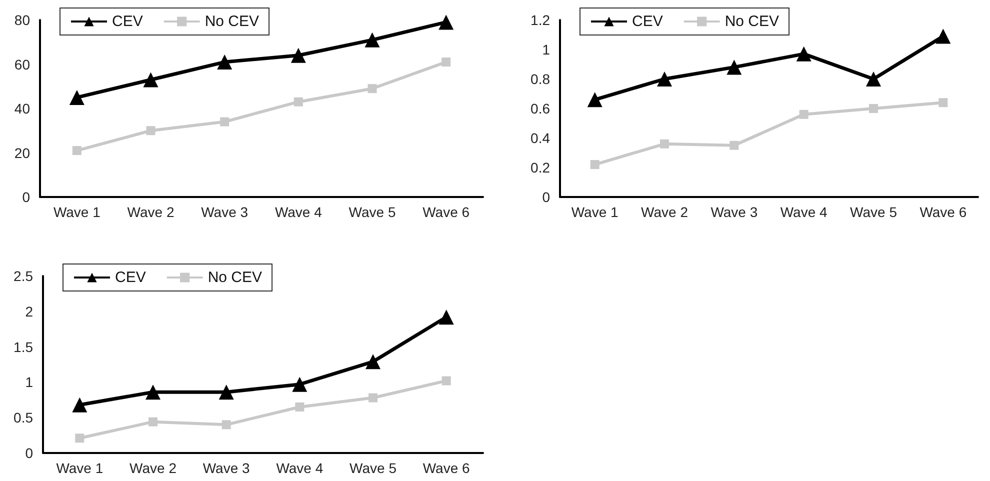 The width and height of the screenshot is (990, 481). What do you see at coordinates (540, 138) in the screenshot?
I see `y-tick-label: 0.4` at bounding box center [540, 138].